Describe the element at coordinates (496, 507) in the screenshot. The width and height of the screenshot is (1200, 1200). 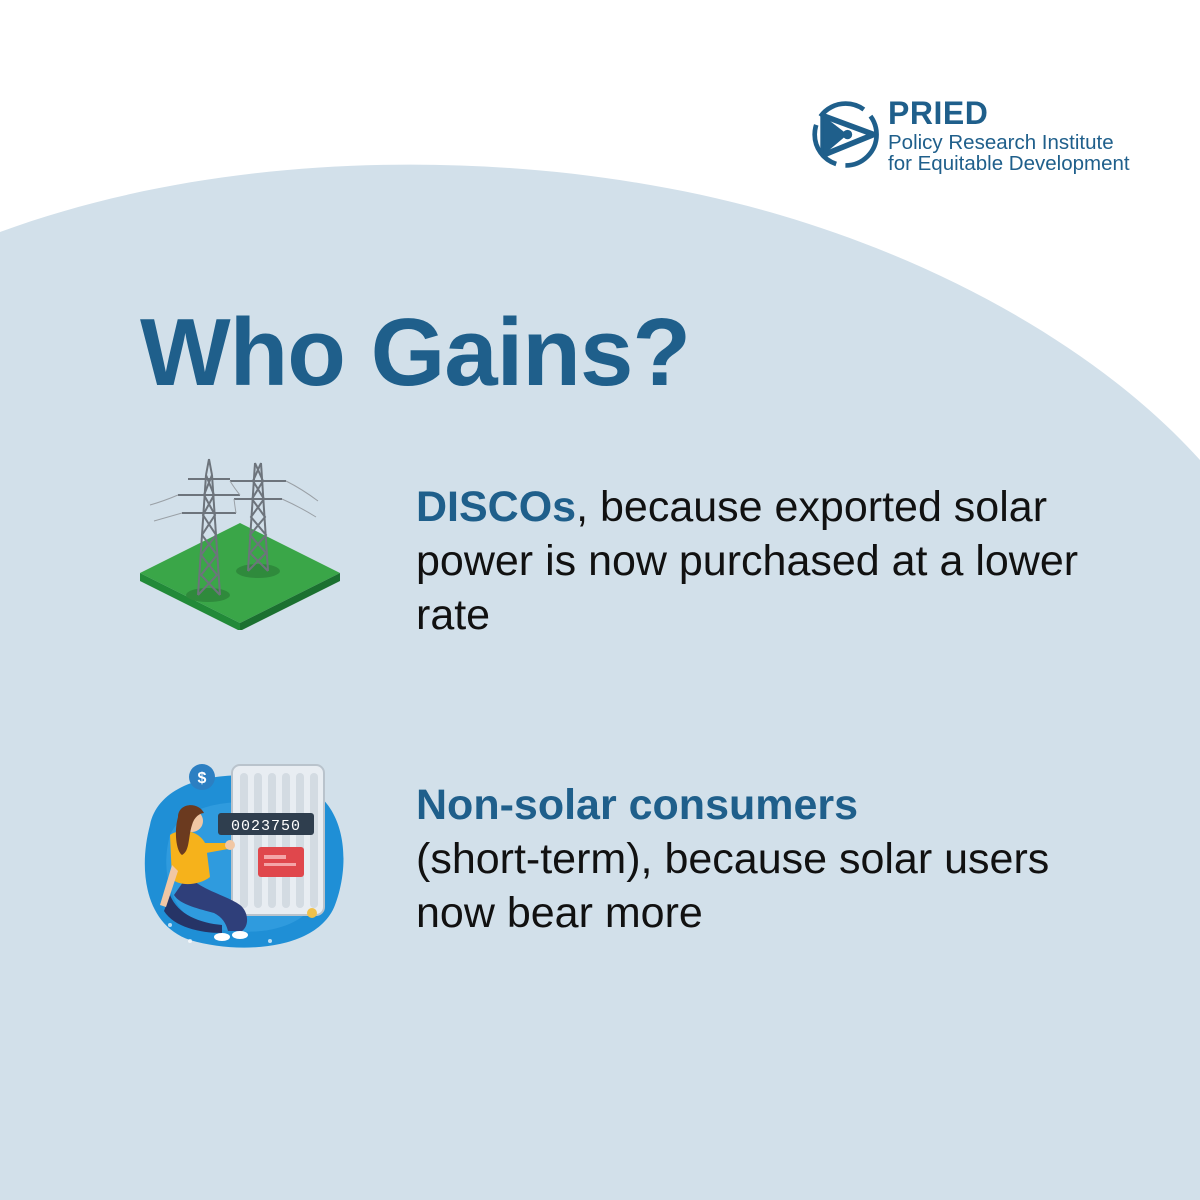
I see `gain-item-discos-highlight: DISCOs` at that location.